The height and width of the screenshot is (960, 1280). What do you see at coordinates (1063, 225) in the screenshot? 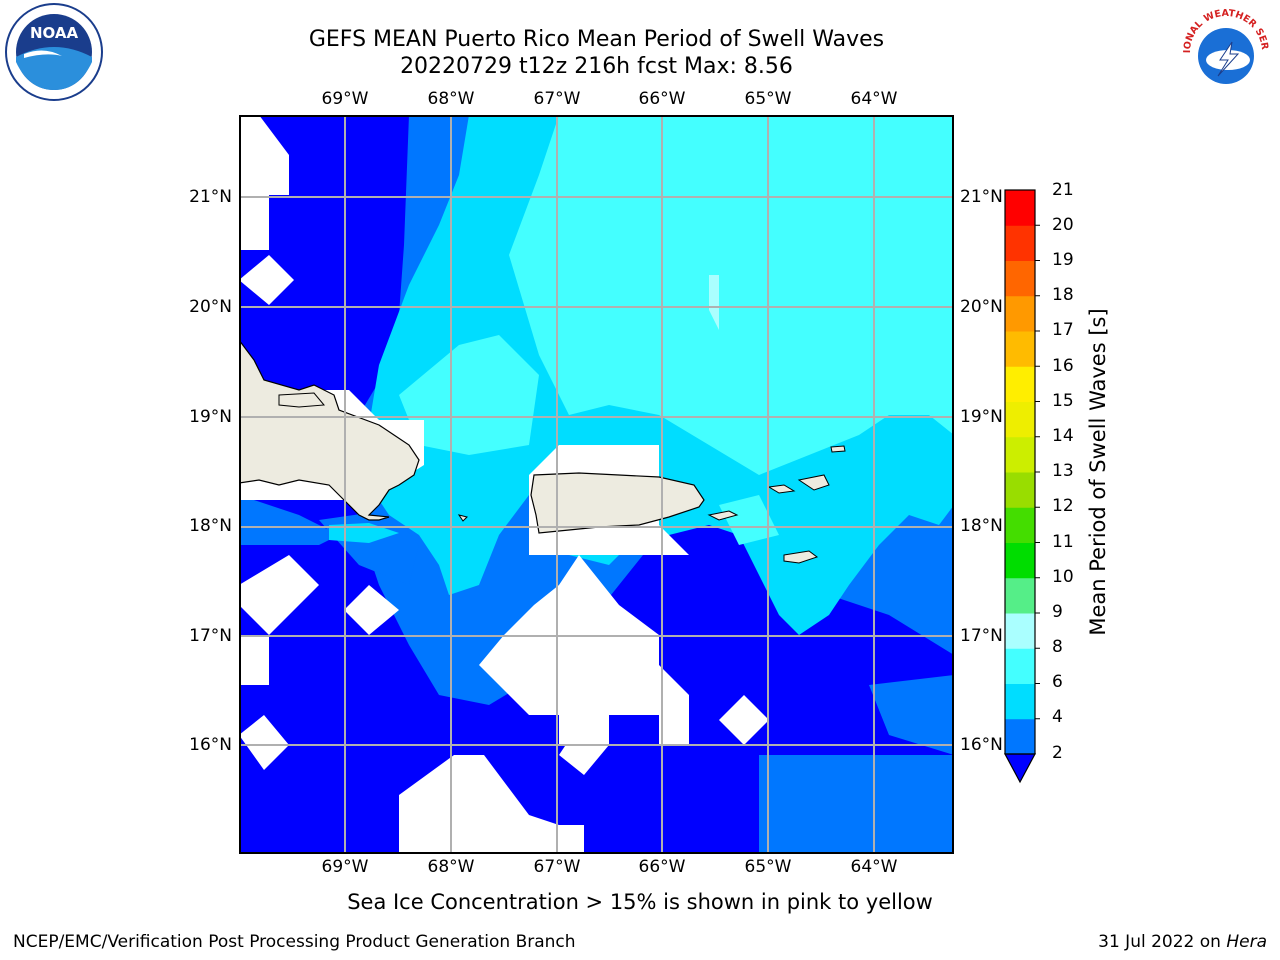
I see `colorbar-tick: 20` at bounding box center [1063, 225].